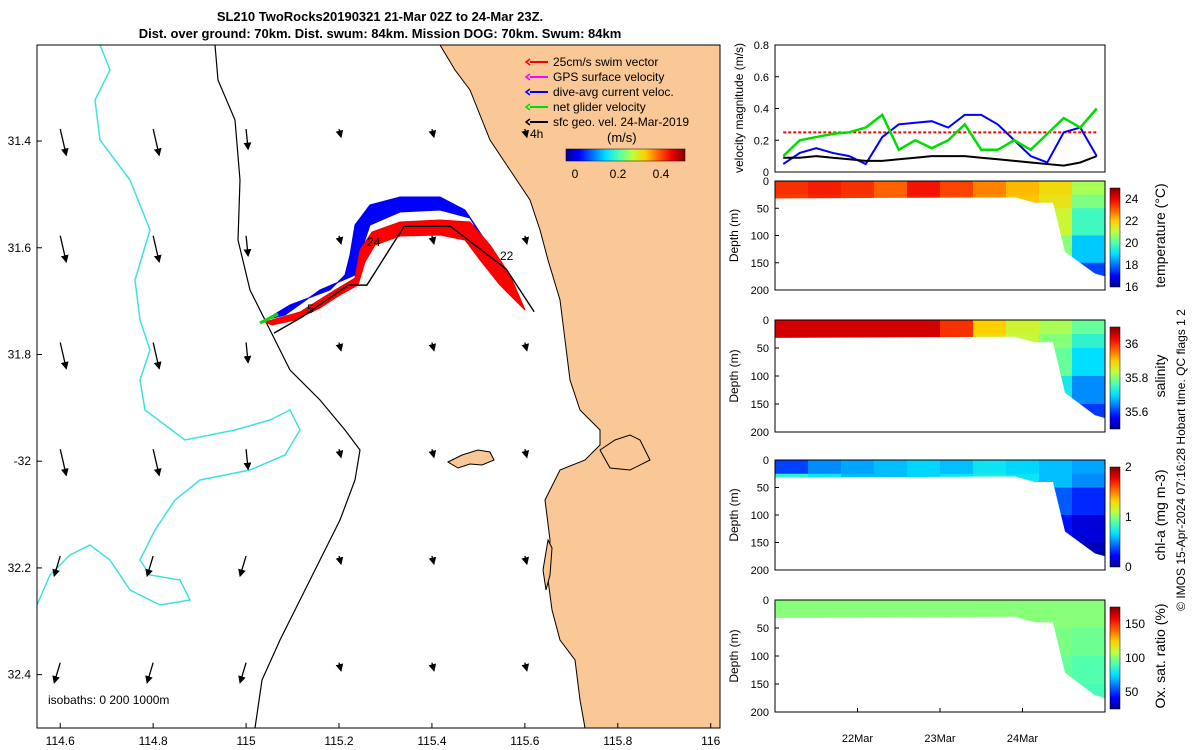 This screenshot has width=1200, height=750. I want to click on map-y-tick-label: -32, so click(23, 461).